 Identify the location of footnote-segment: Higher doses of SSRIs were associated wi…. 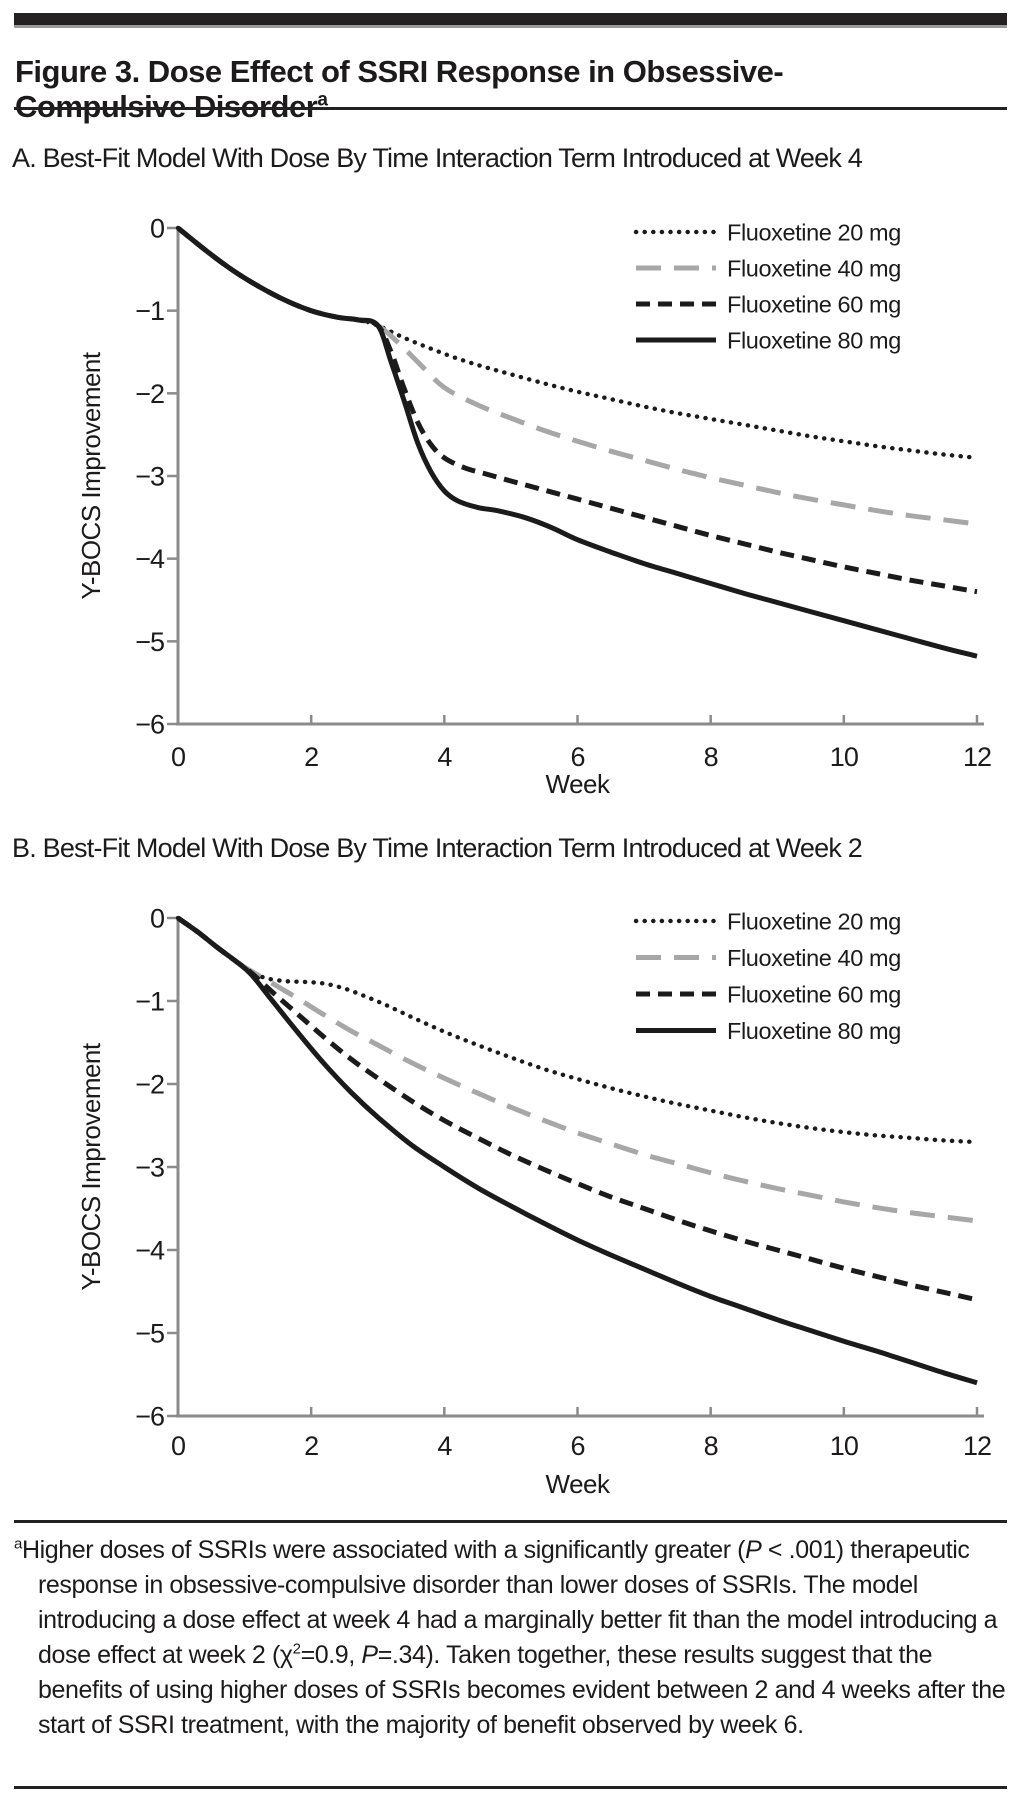
(383, 1550).